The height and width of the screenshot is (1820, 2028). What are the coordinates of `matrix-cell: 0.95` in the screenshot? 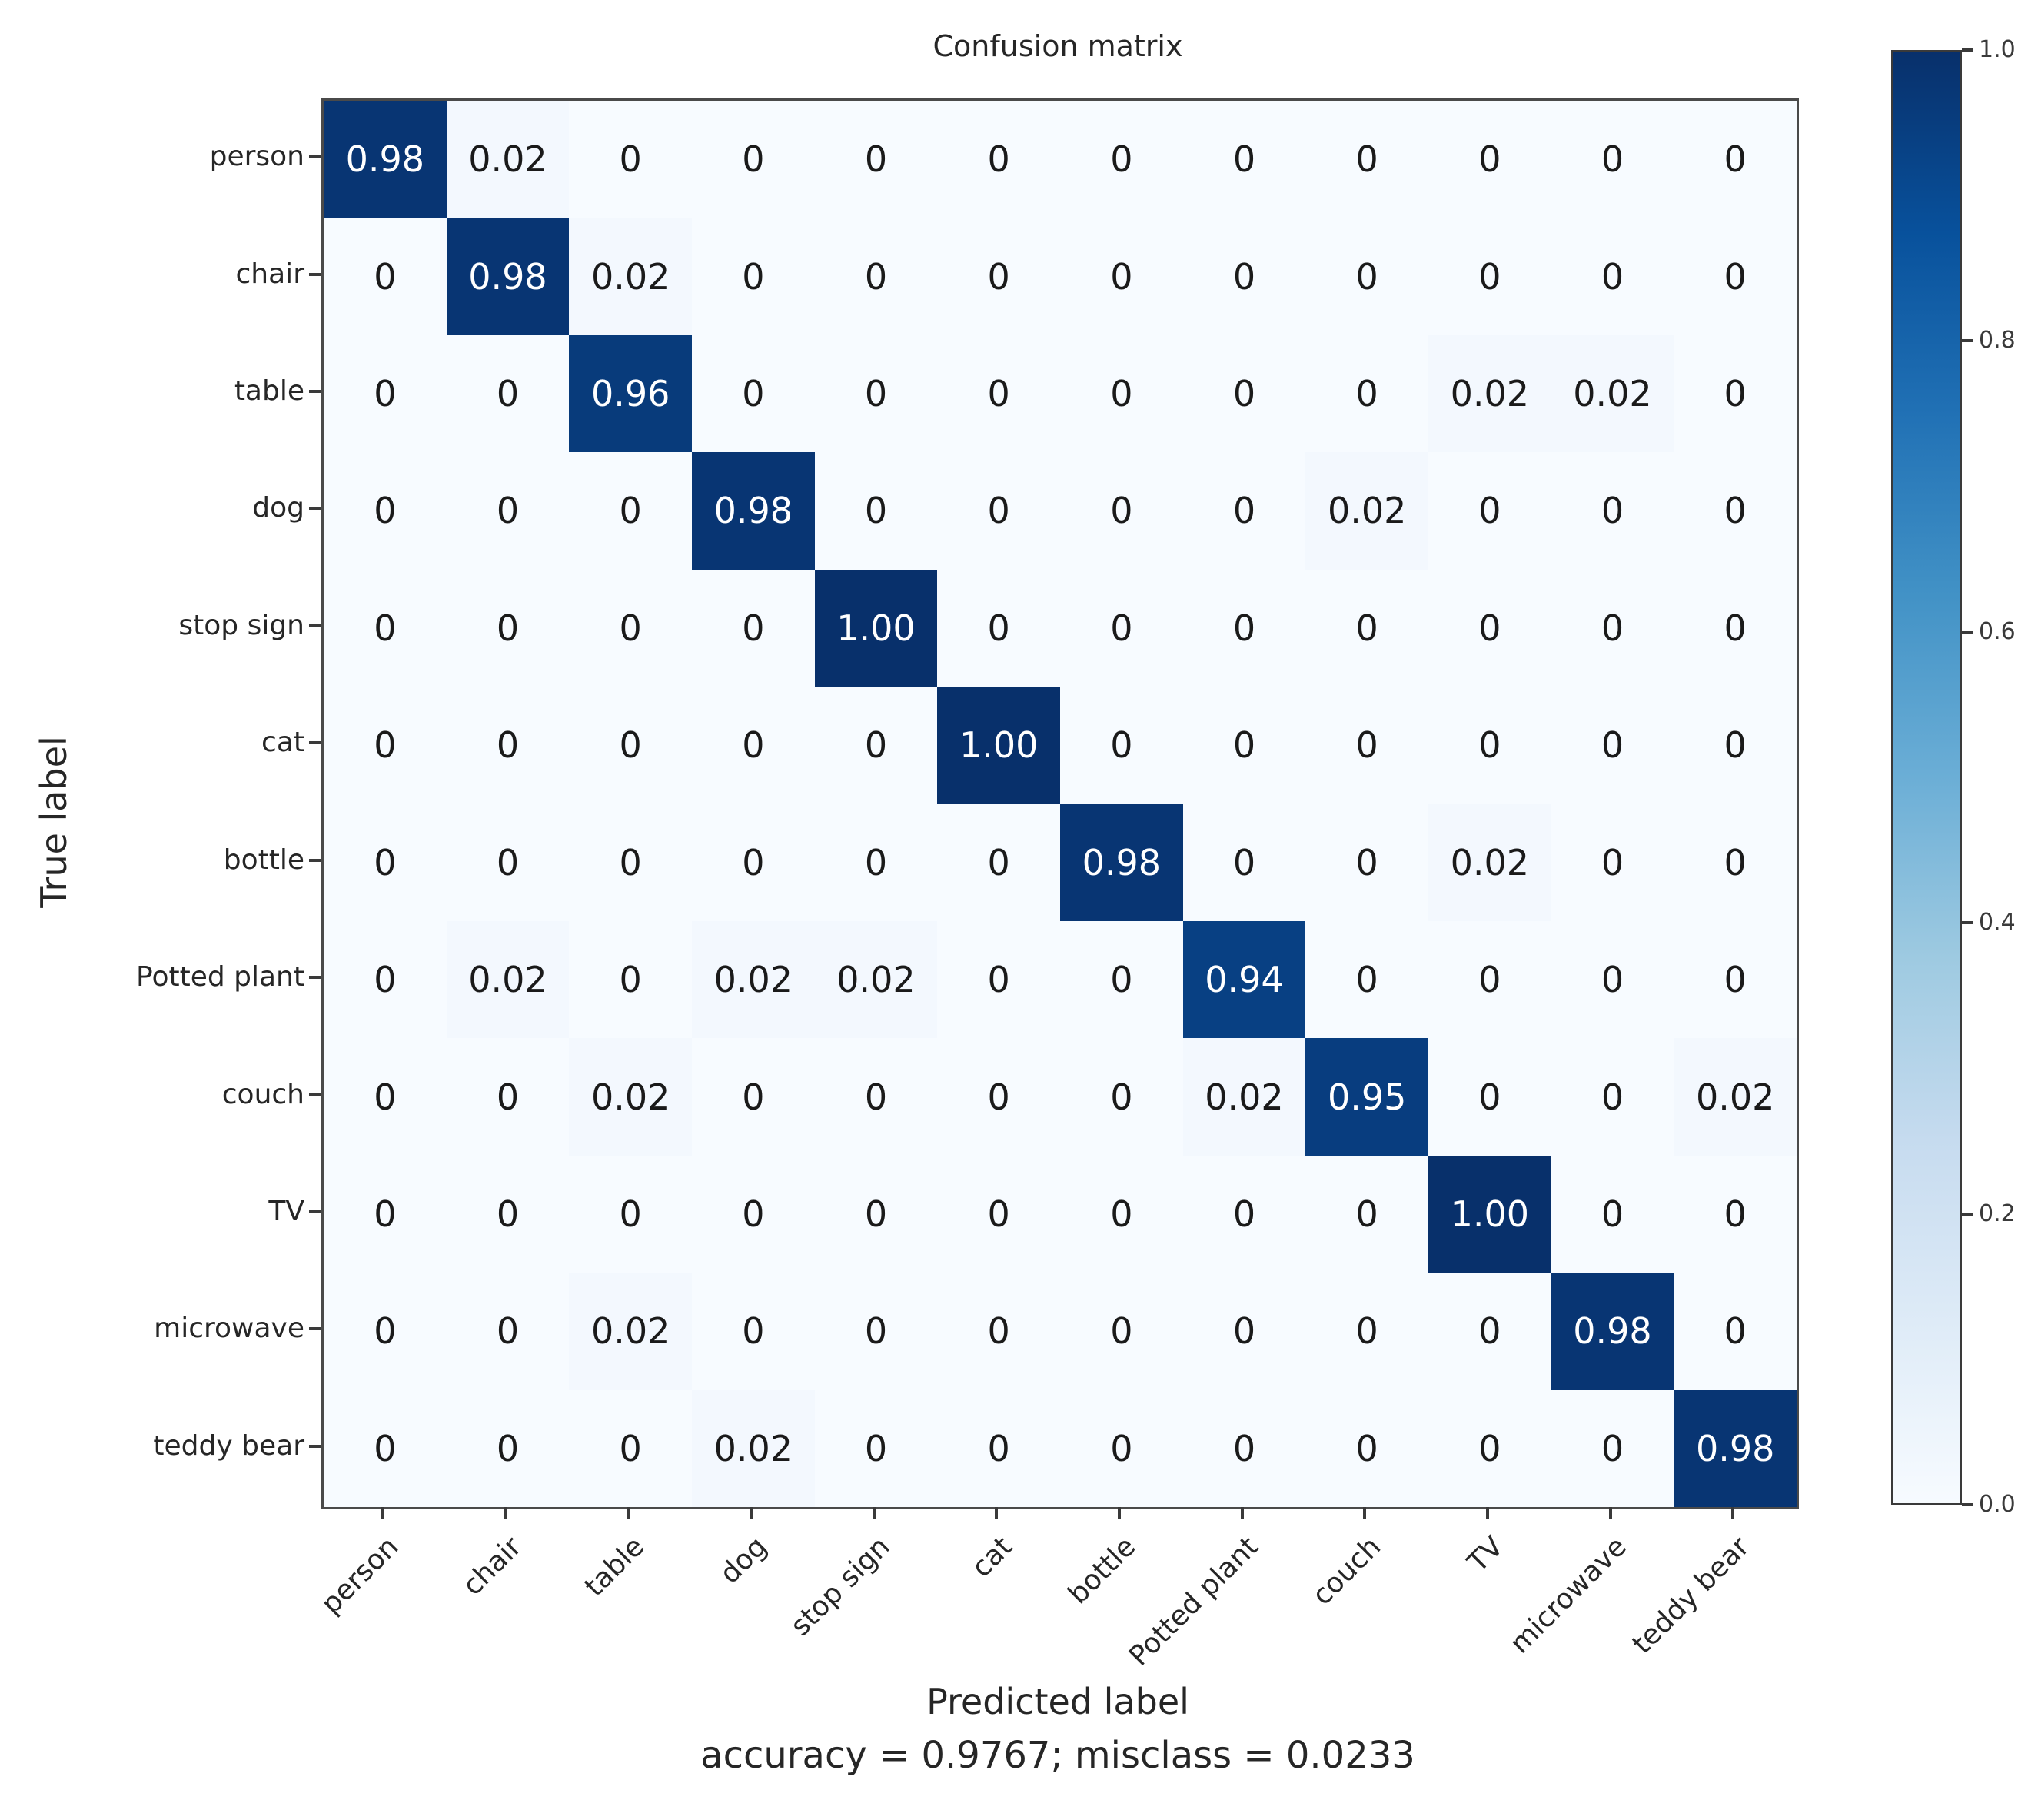 It's located at (1367, 1097).